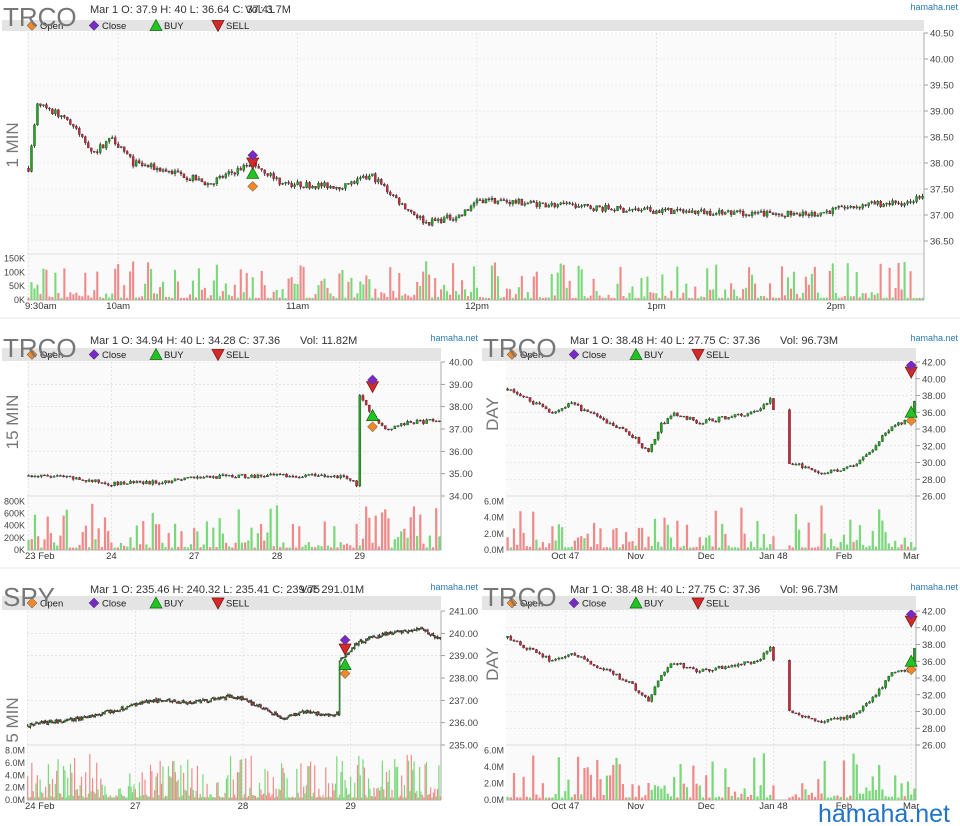 The height and width of the screenshot is (826, 960). What do you see at coordinates (297, 306) in the screenshot?
I see `x-tick-label: 11am` at bounding box center [297, 306].